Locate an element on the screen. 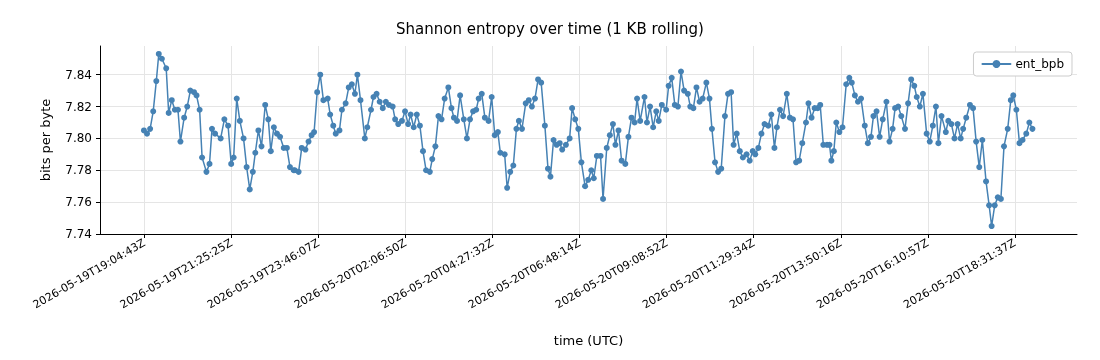 The width and height of the screenshot is (1100, 360). y-tick-label: 7.80 is located at coordinates (78, 138).